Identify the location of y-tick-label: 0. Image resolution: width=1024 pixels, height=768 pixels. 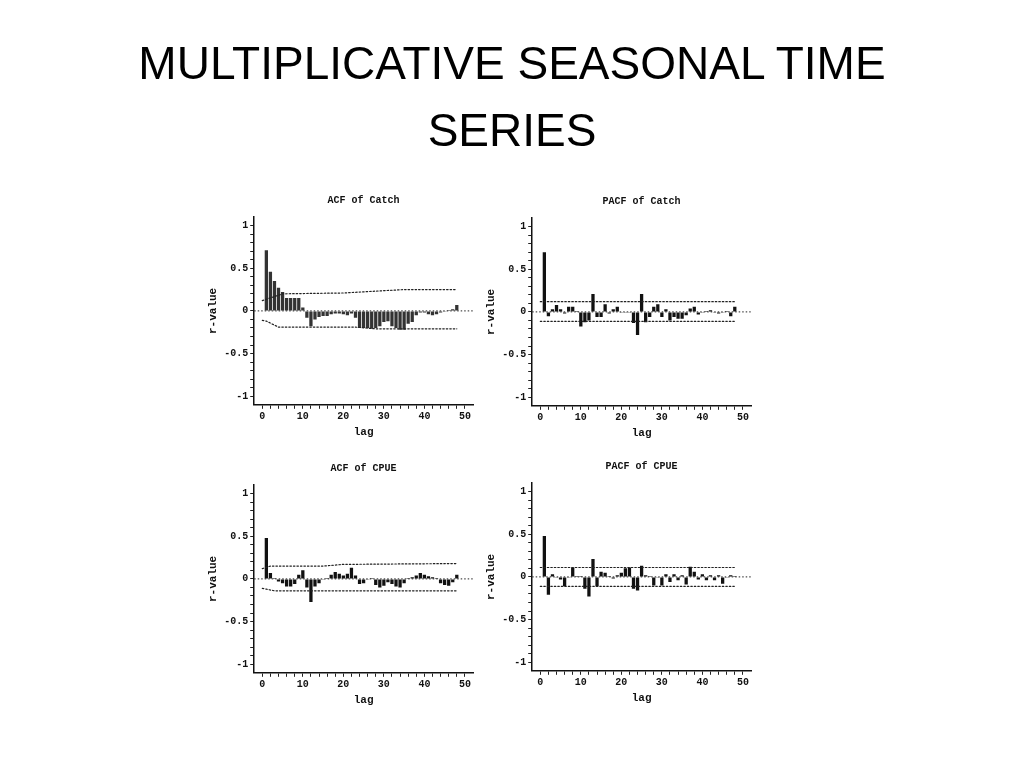
(523, 312).